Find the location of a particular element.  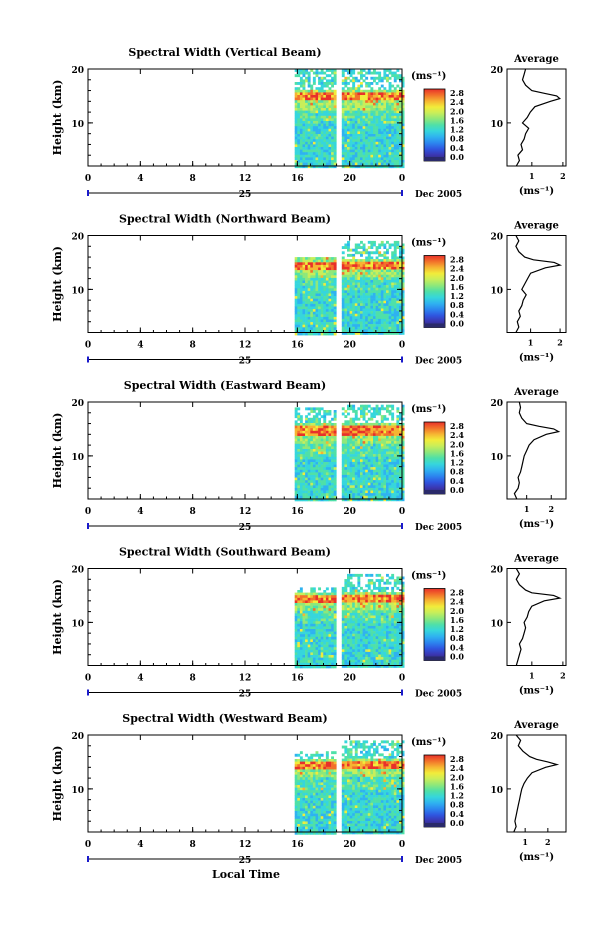

x-tick-label: 16 is located at coordinates (297, 346).